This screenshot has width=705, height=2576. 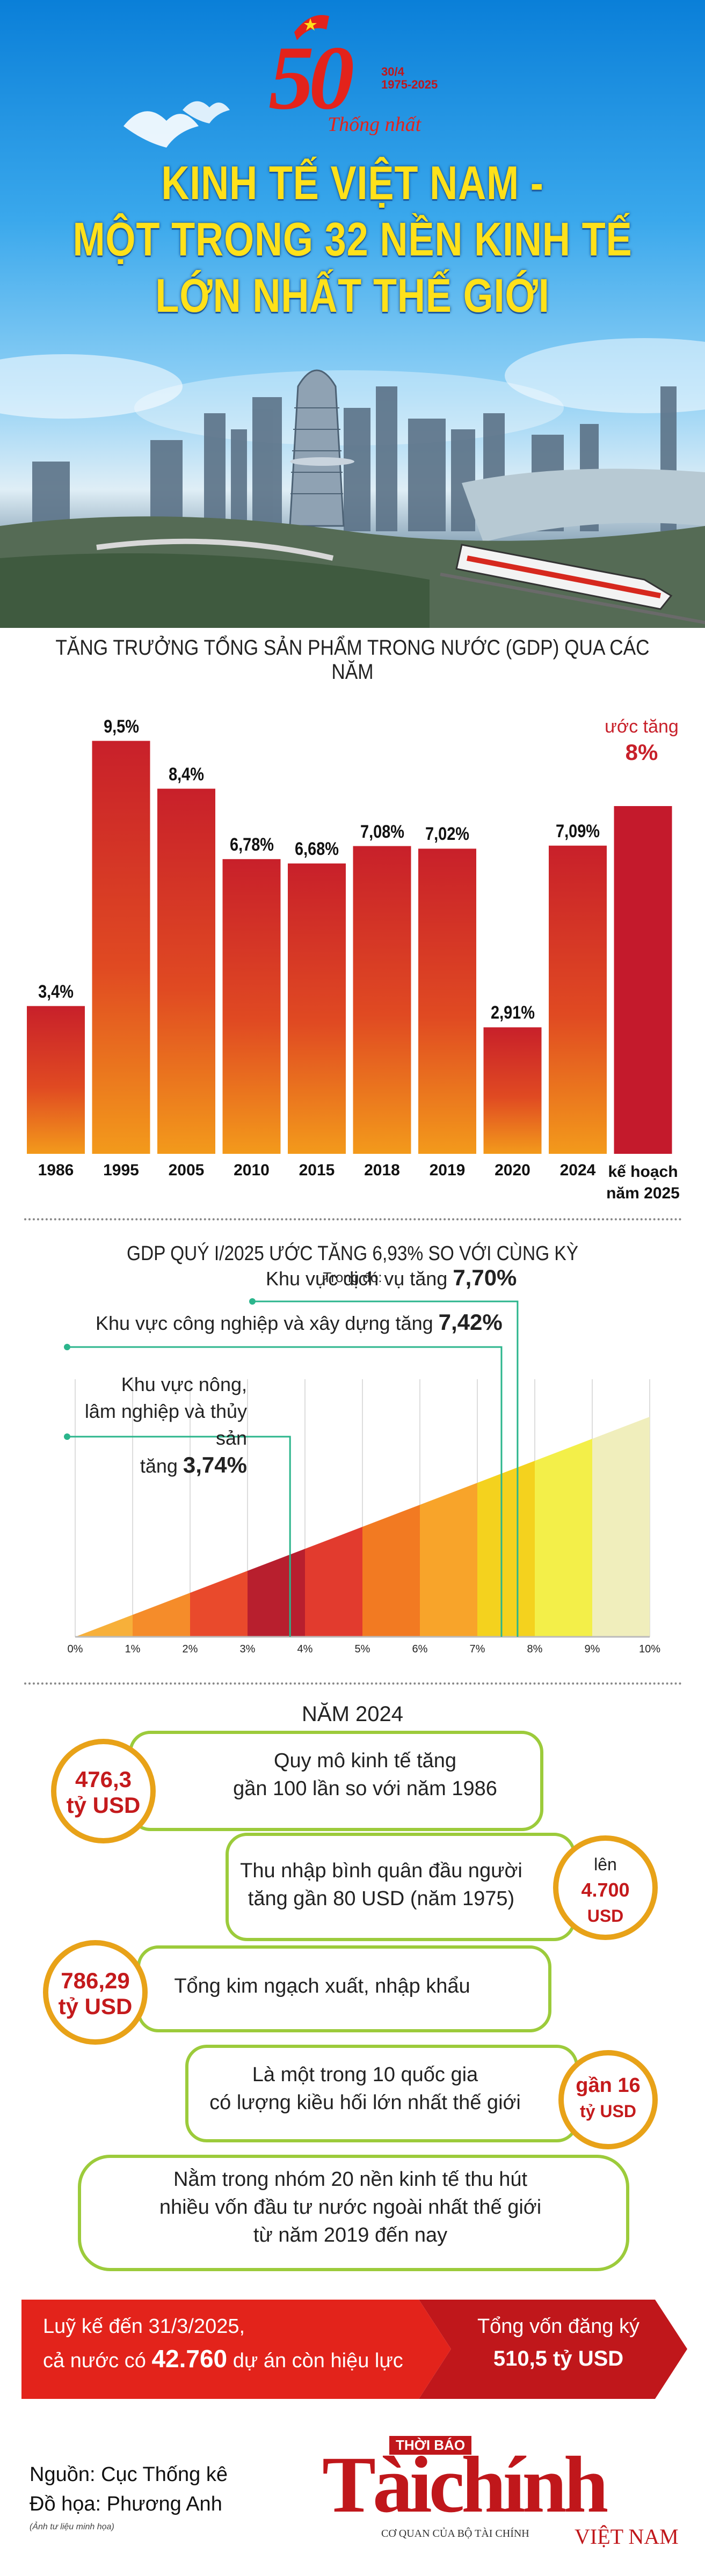 What do you see at coordinates (129, 2474) in the screenshot?
I see `source-text: Nguồn: Cục Thống kê` at bounding box center [129, 2474].